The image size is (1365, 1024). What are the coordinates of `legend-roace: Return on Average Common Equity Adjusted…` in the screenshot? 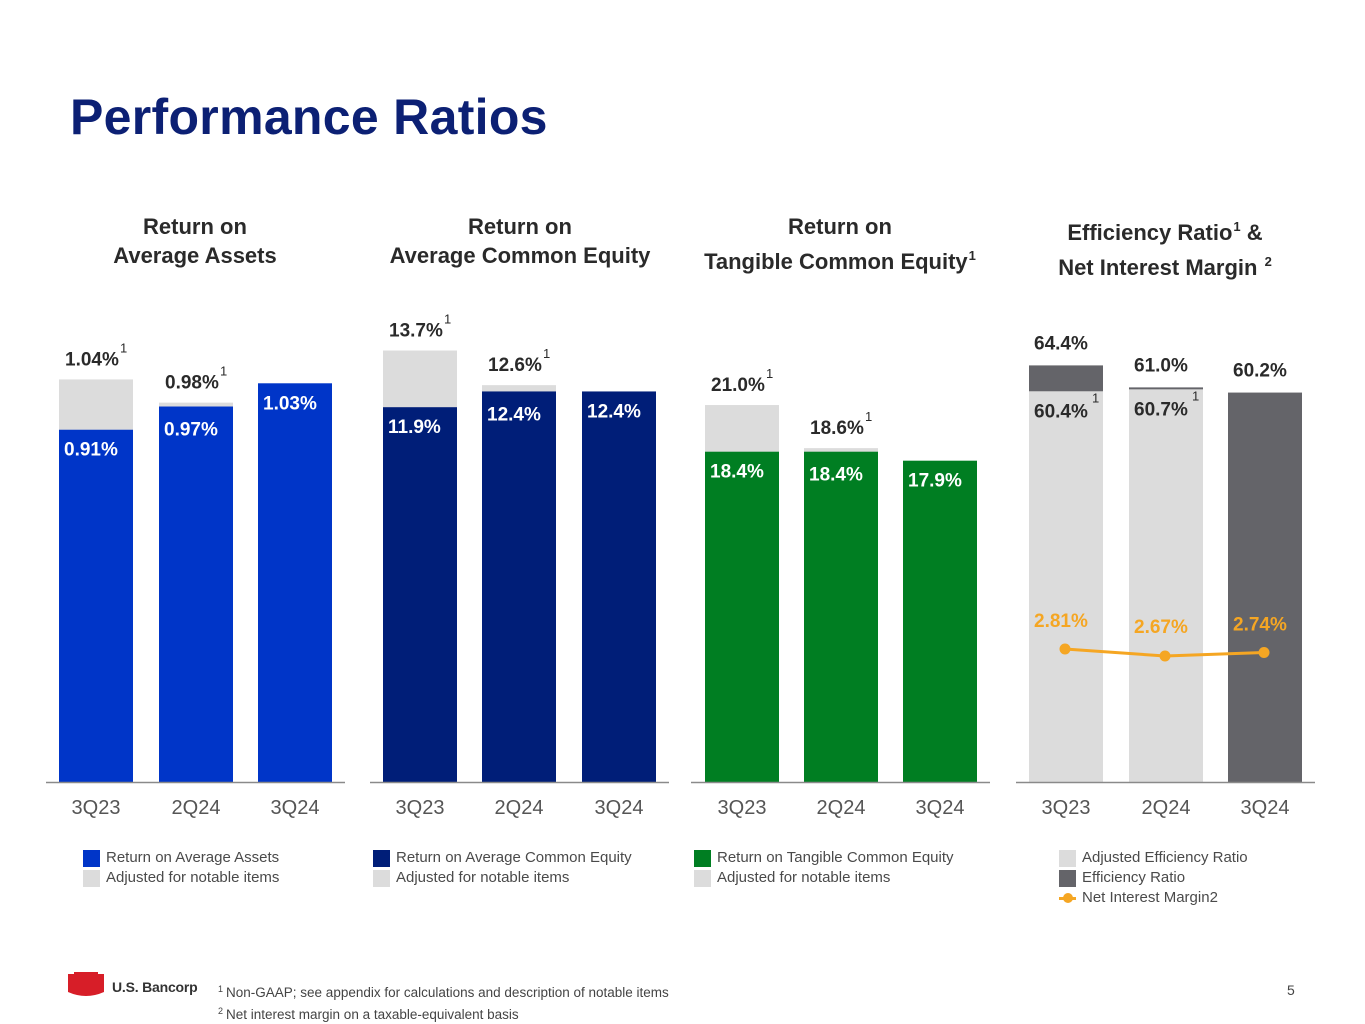 It's located at (502, 868).